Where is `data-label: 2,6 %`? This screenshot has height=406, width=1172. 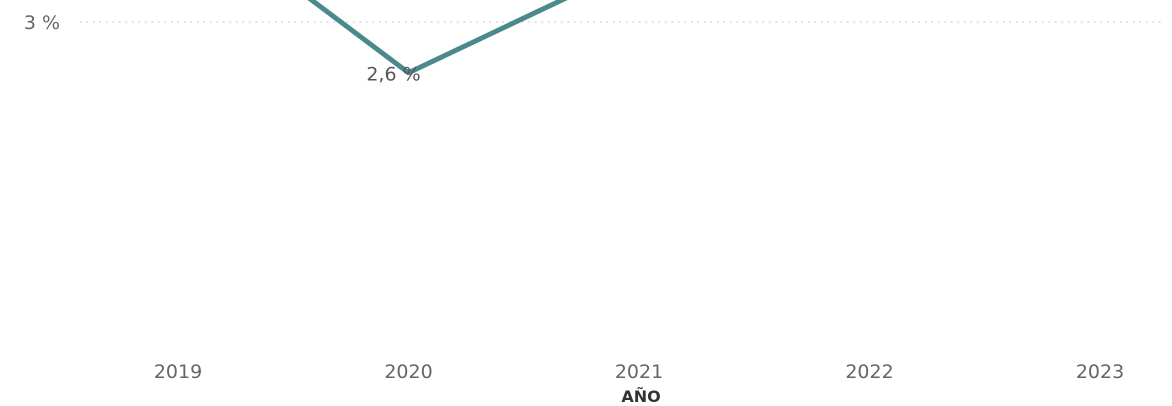 data-label: 2,6 % is located at coordinates (393, 75).